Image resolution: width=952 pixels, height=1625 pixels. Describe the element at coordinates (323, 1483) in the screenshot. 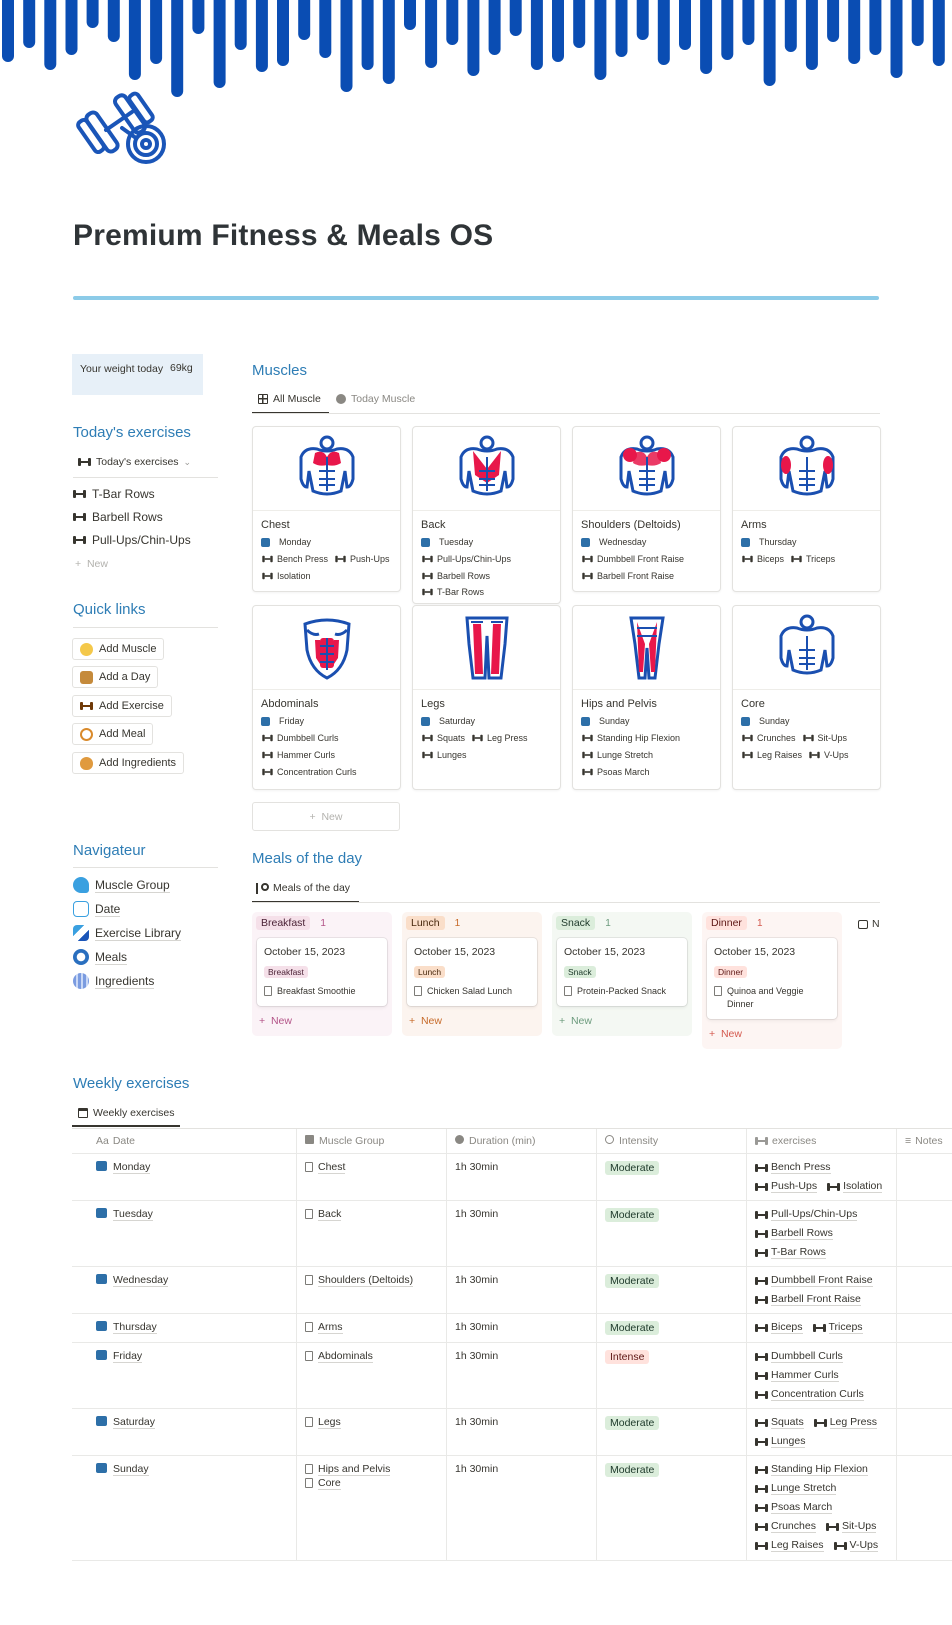

I see `relation-chip: Core` at that location.